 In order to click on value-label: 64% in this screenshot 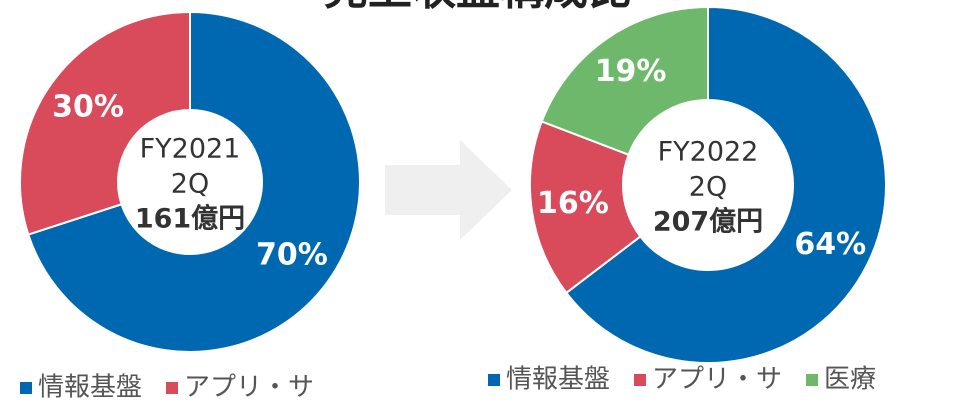, I will do `click(830, 244)`.